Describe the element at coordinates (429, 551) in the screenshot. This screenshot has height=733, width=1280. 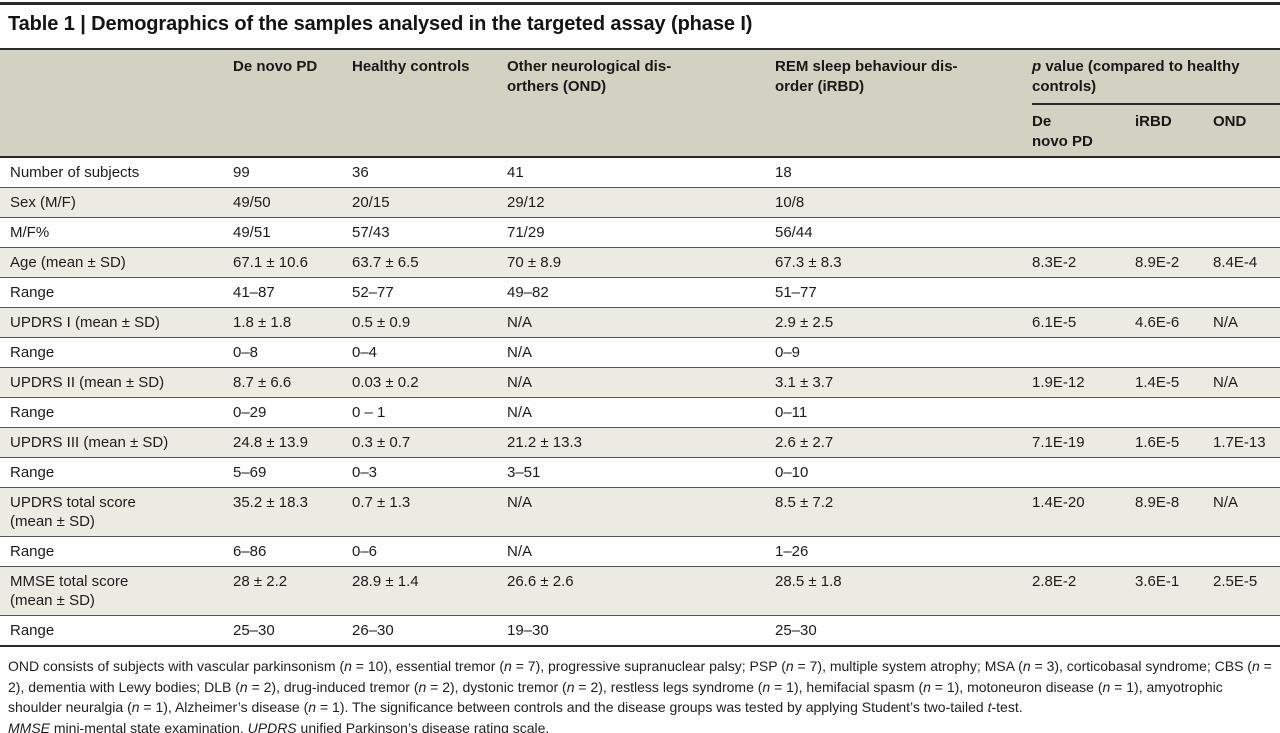
I see `table-cell: 0–6` at that location.